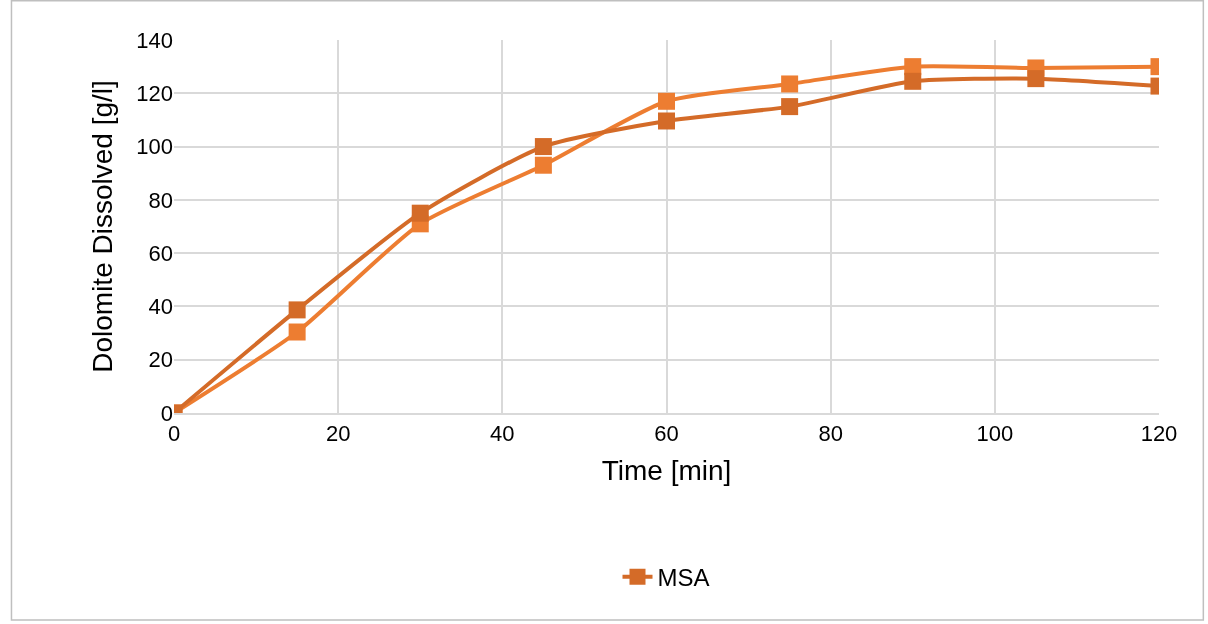  Describe the element at coordinates (160, 360) in the screenshot. I see `y-tick-label: 20` at that location.